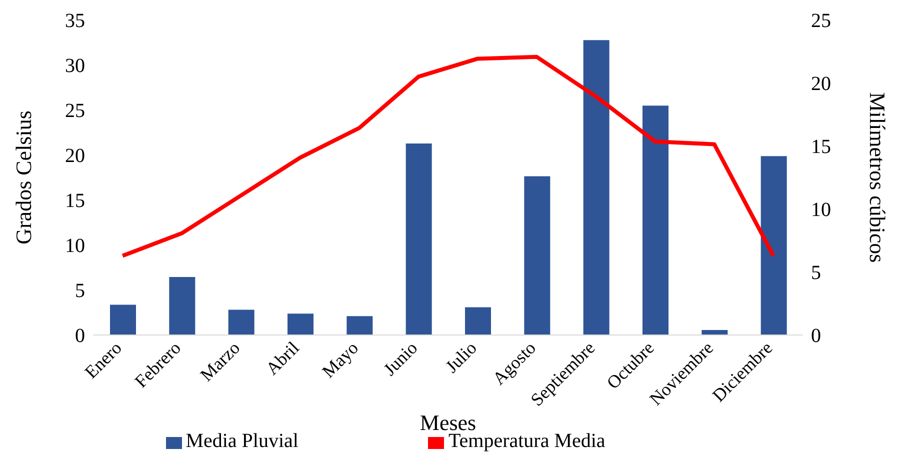  What do you see at coordinates (461, 357) in the screenshot?
I see `x-tick-label: Julio` at bounding box center [461, 357].